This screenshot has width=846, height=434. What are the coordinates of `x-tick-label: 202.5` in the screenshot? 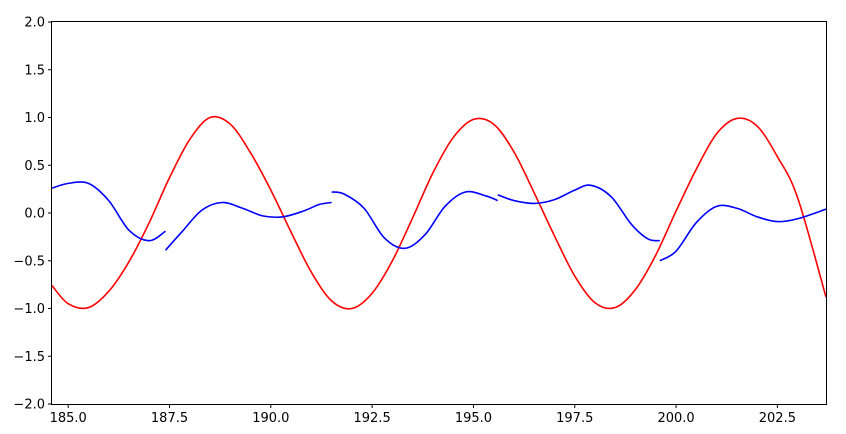 It's located at (777, 418).